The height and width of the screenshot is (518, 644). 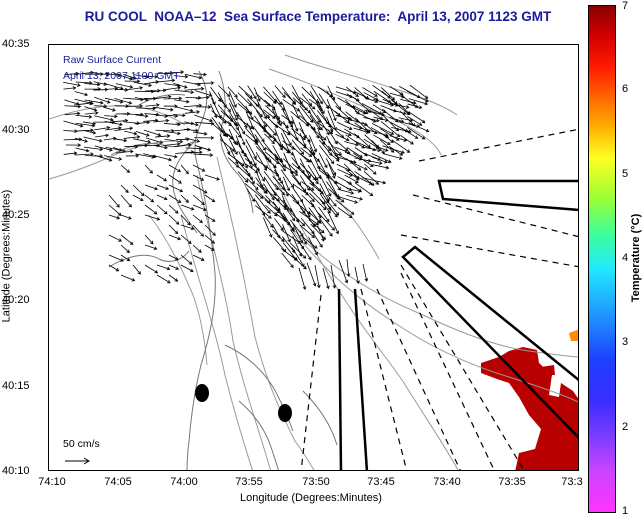 I want to click on y-tick-label: 40:10, so click(x=16, y=471).